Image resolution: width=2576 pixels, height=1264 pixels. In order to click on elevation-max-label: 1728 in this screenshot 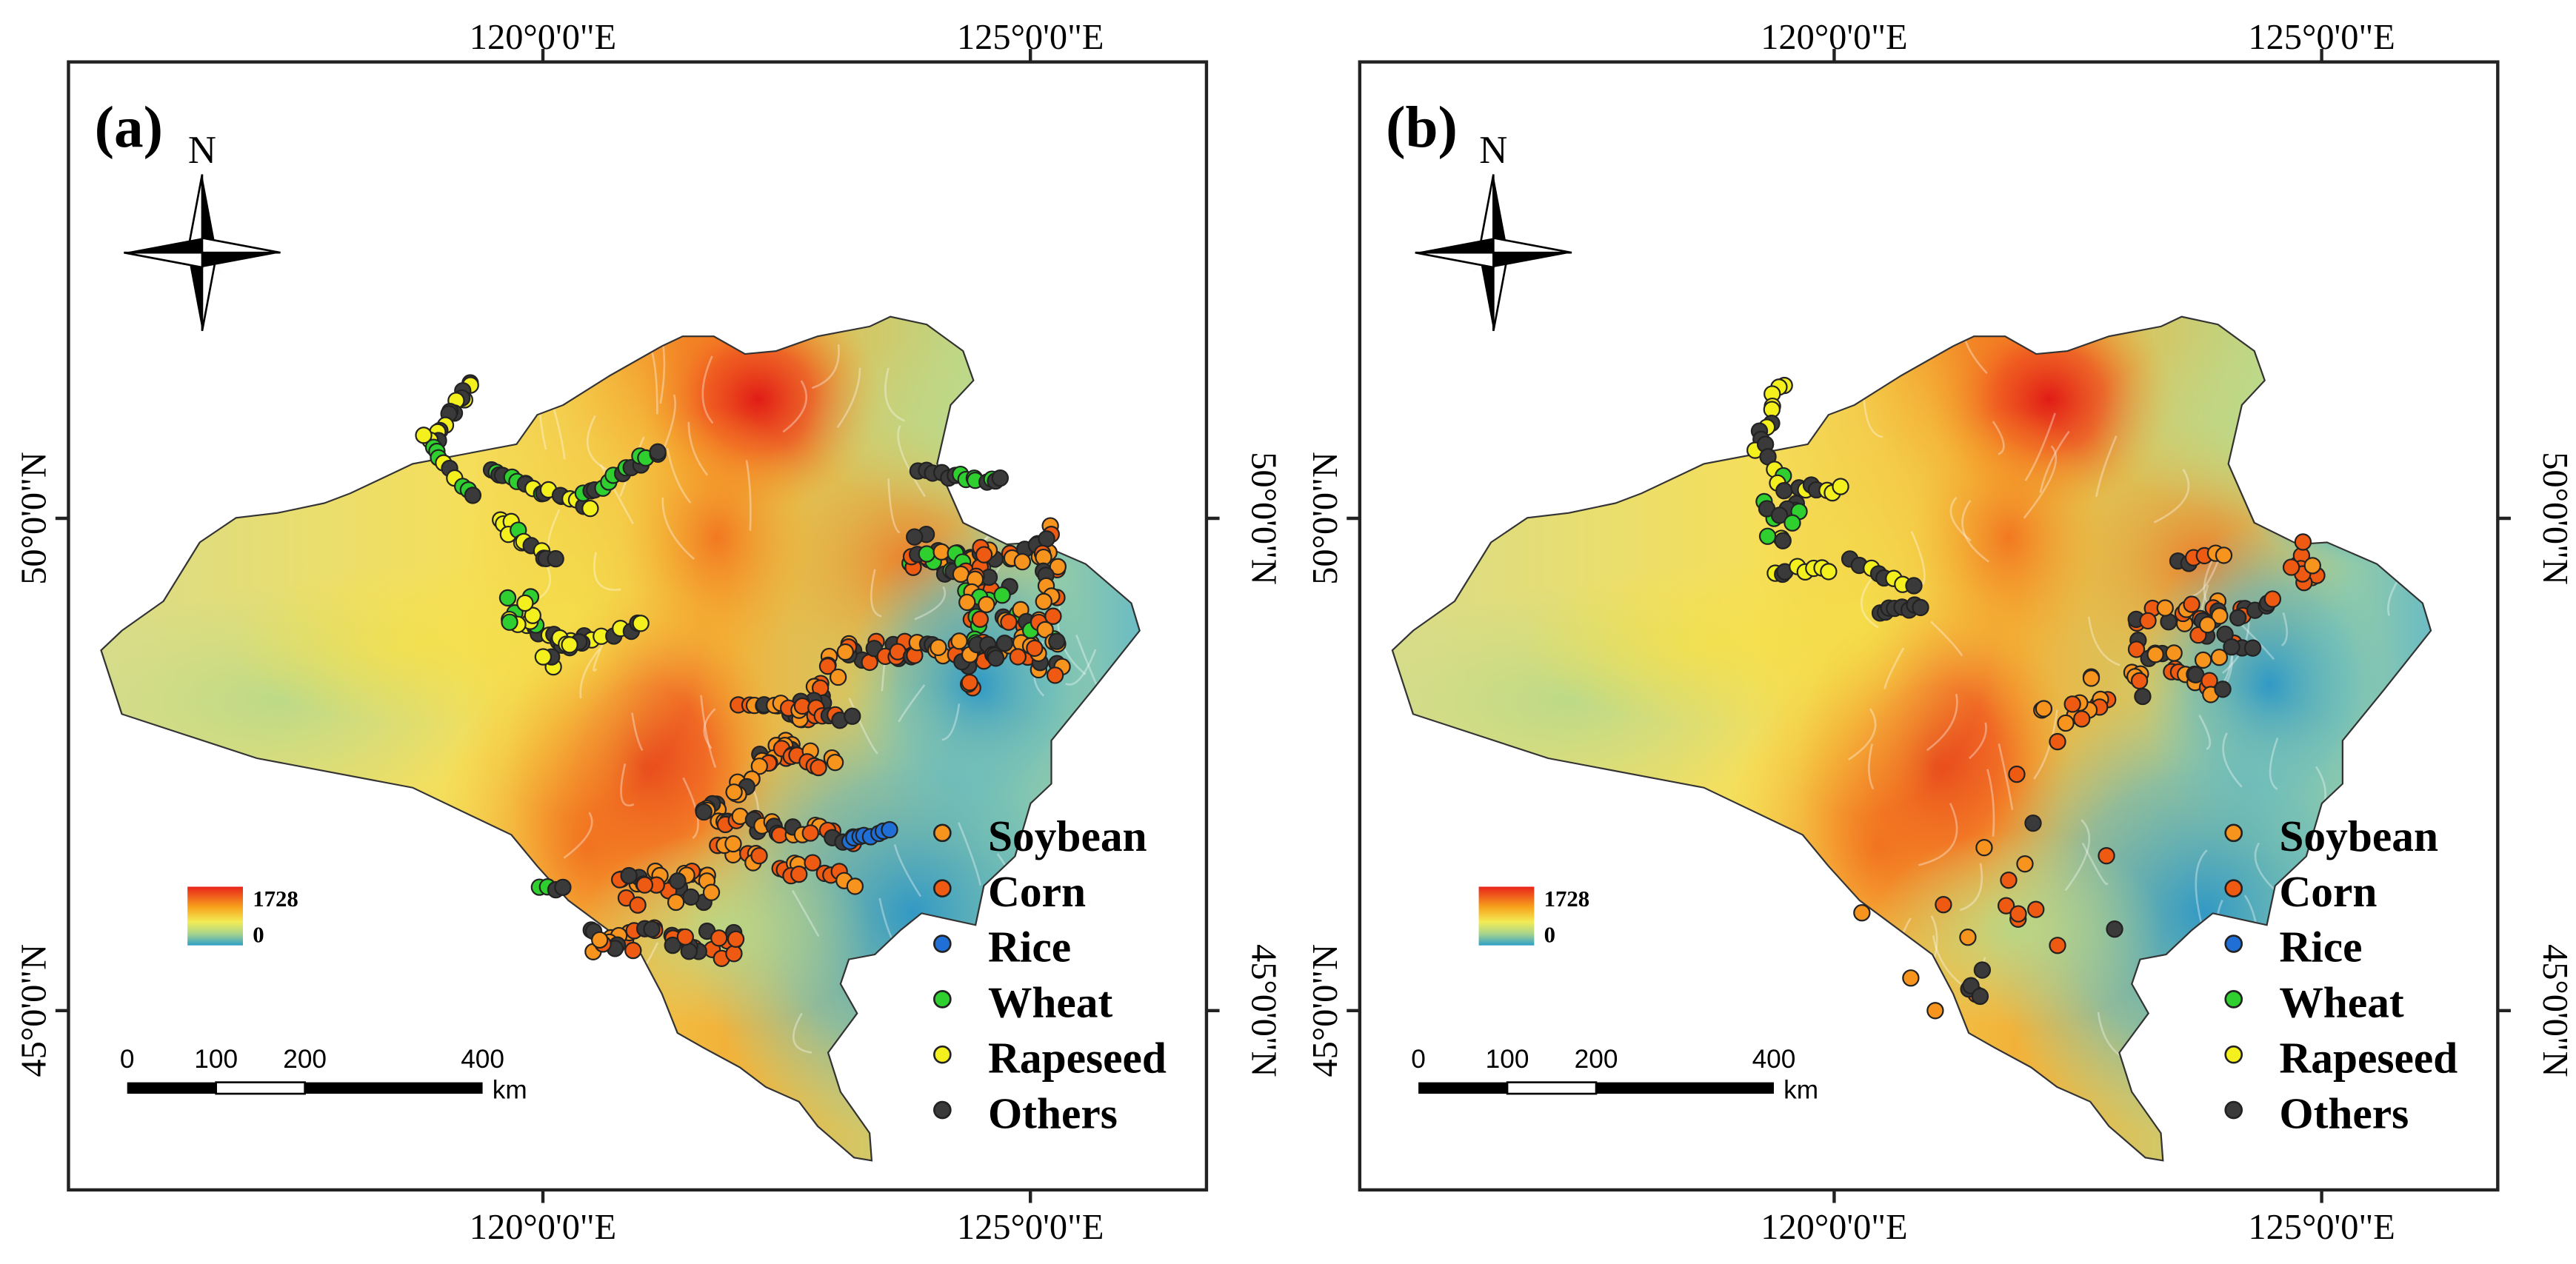, I will do `click(1567, 899)`.